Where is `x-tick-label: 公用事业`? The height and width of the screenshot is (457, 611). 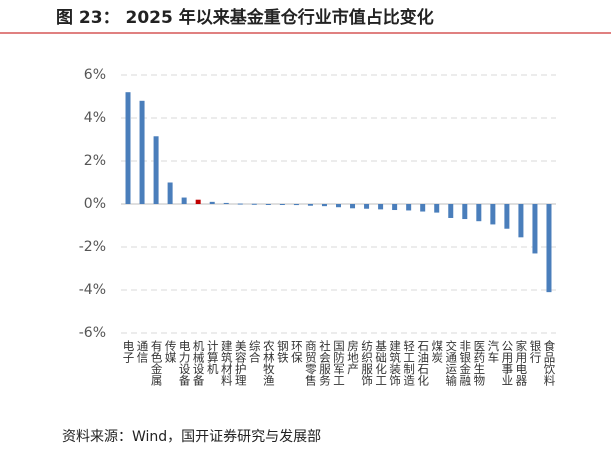 x-tick-label: 公用事业 is located at coordinates (507, 363).